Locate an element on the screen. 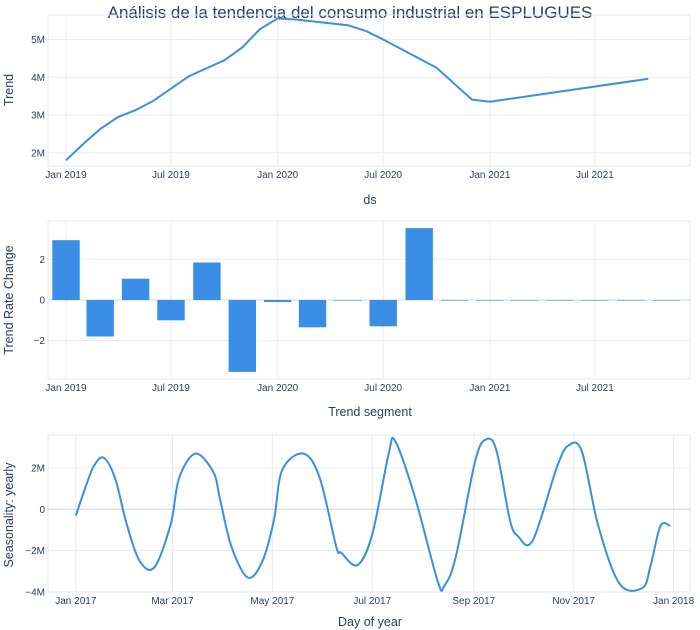 The height and width of the screenshot is (630, 700). x-tick-label: Jul 2017 is located at coordinates (372, 601).